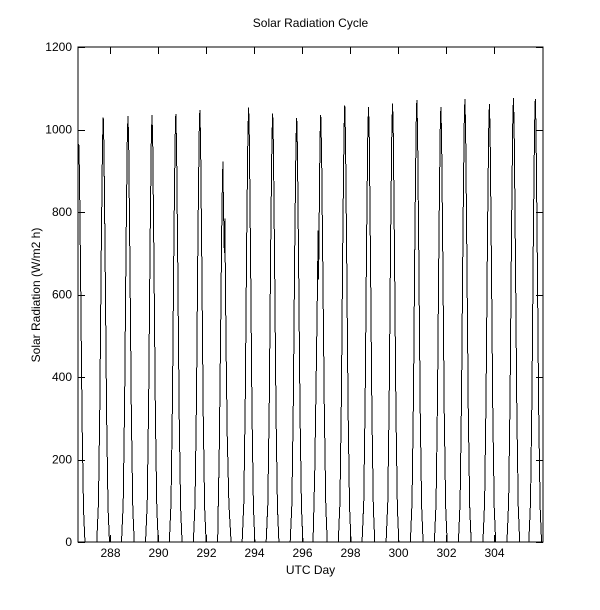 The height and width of the screenshot is (610, 600). What do you see at coordinates (446, 553) in the screenshot?
I see `x-tick-label: 302` at bounding box center [446, 553].